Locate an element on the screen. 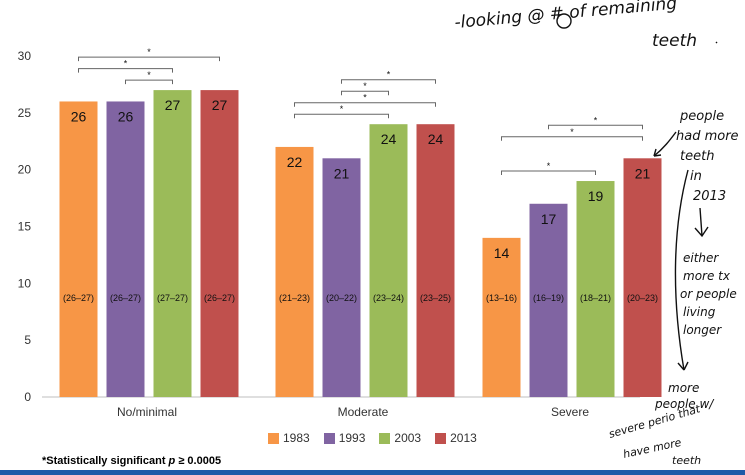  legend-item-2013: 2013 is located at coordinates (456, 438).